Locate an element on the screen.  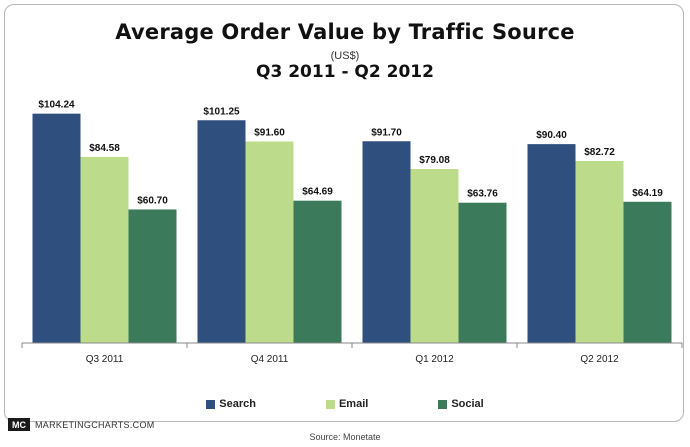
source-note: Source: Monetate is located at coordinates (345, 437).